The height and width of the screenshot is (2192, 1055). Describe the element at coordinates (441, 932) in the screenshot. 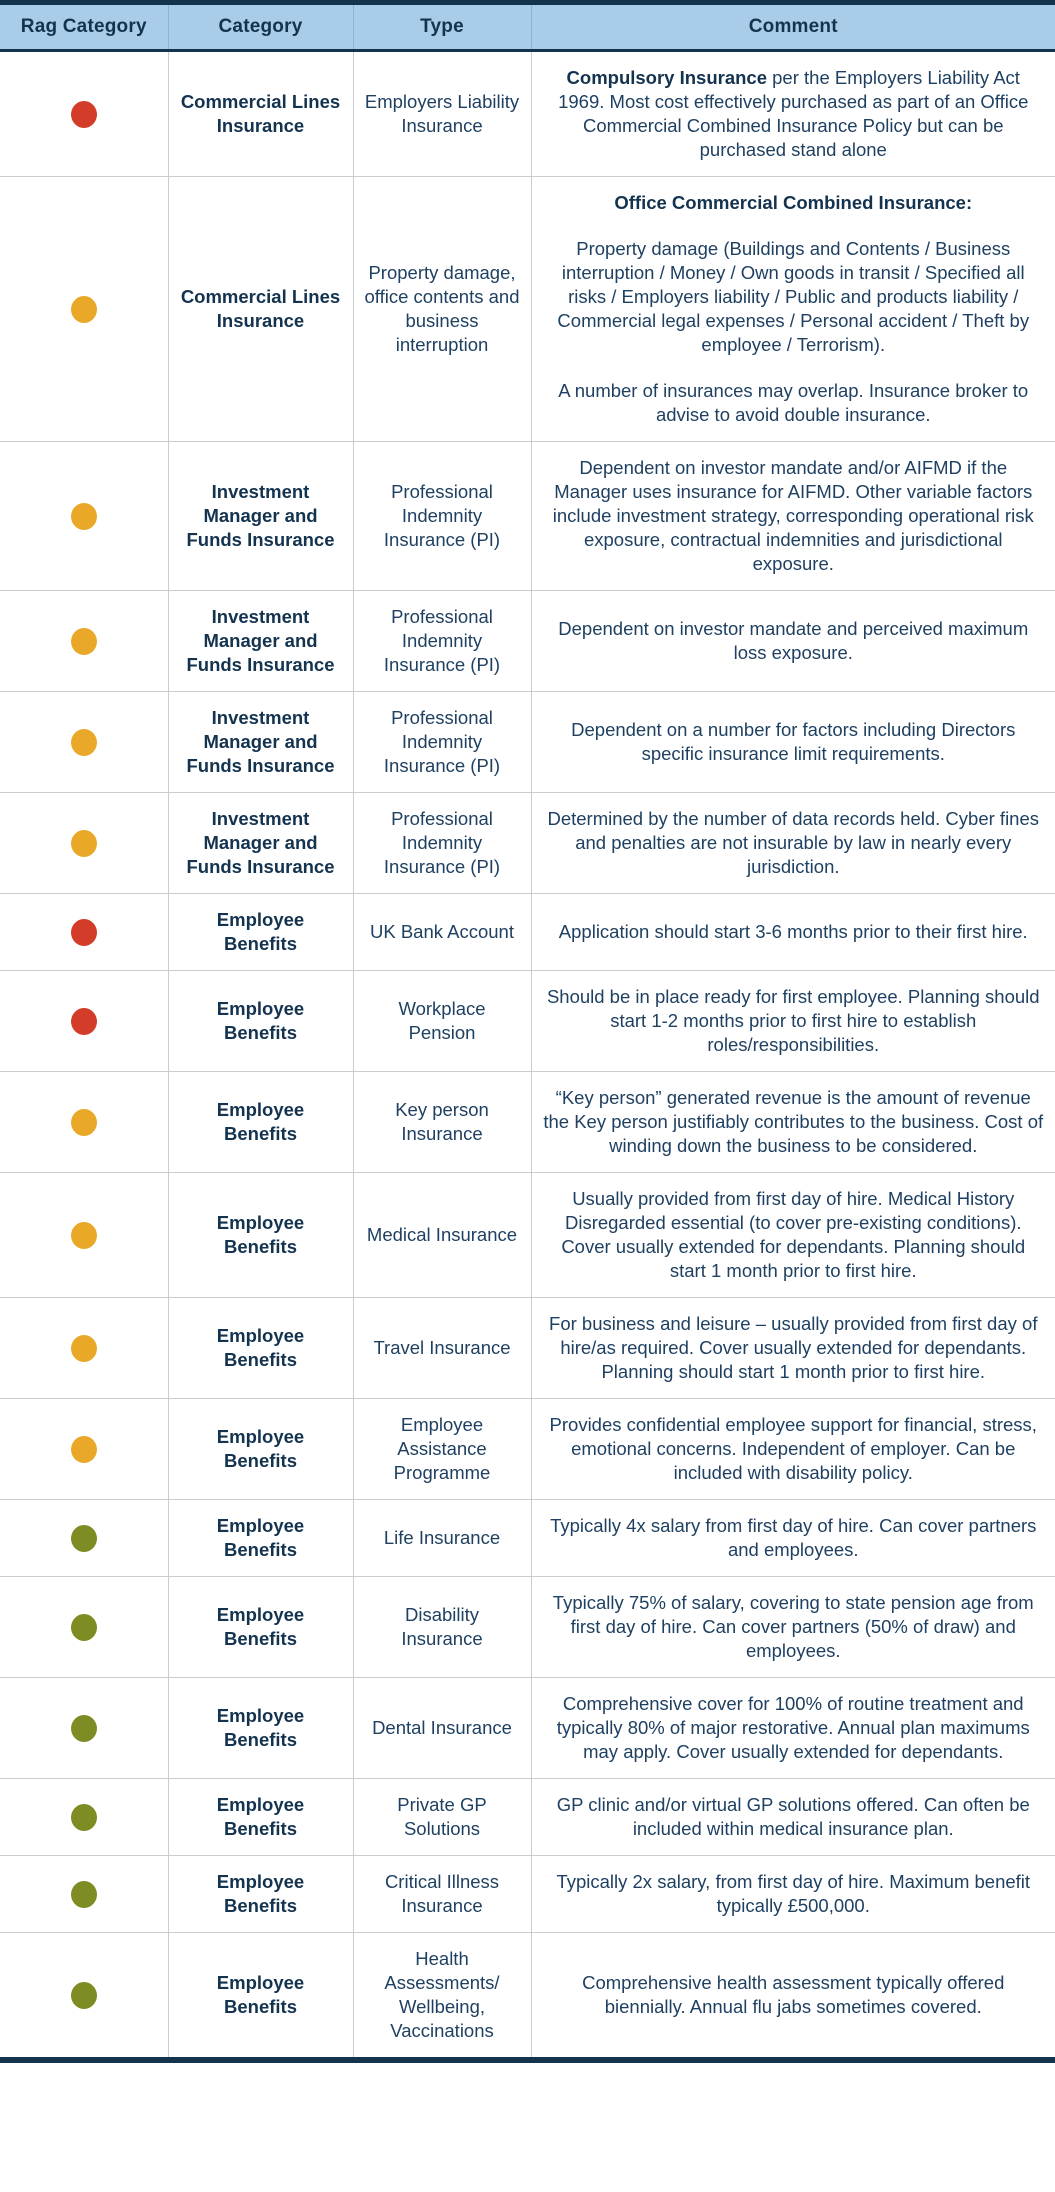

I see `type-cell: UK Bank Account` at that location.